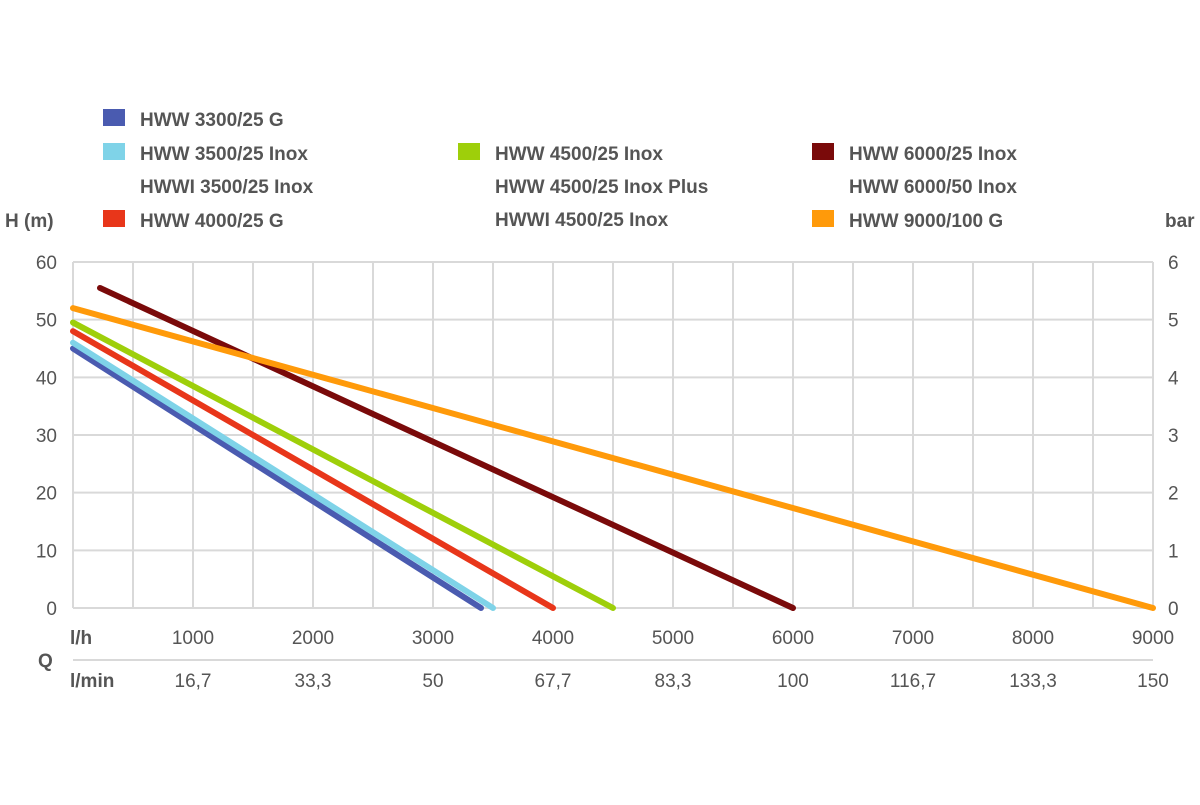  I want to click on y-right-tick-label: 1, so click(1173, 551).